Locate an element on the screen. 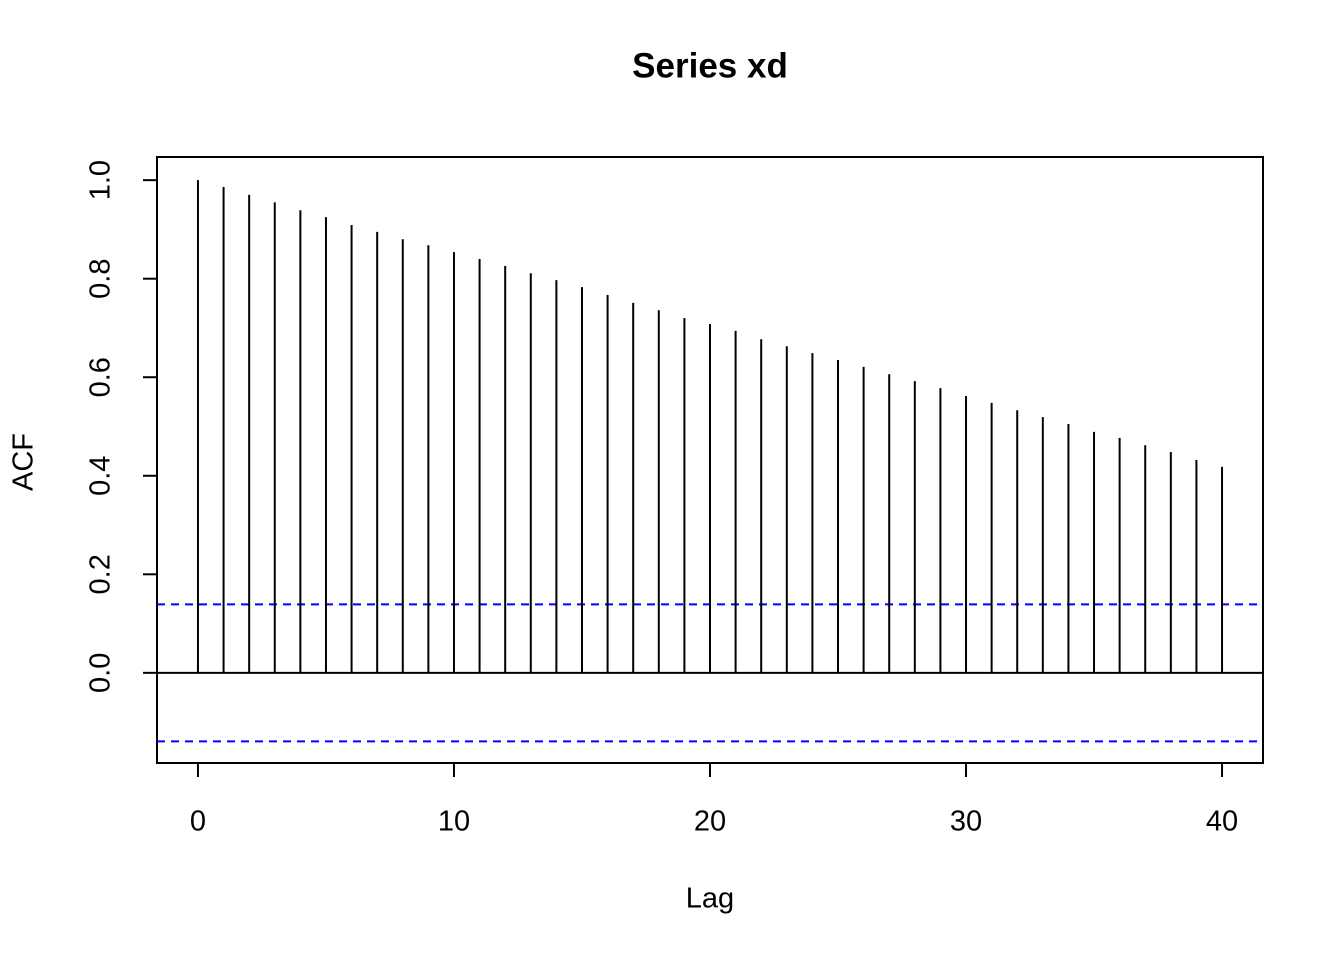  x-tick-label: 10 is located at coordinates (454, 822).